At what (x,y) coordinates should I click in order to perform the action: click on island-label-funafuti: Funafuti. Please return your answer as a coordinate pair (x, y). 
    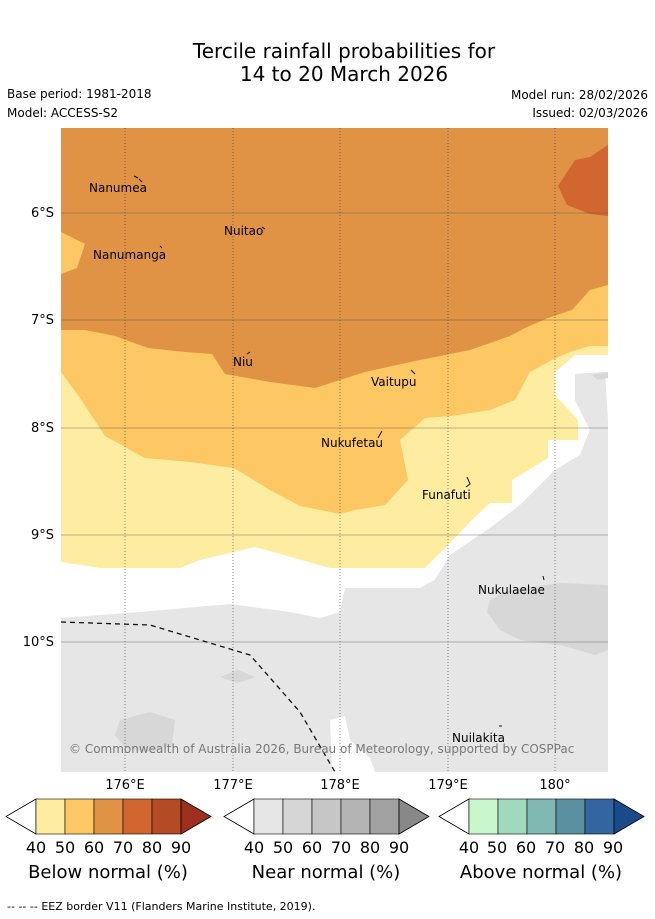
    Looking at the image, I should click on (446, 495).